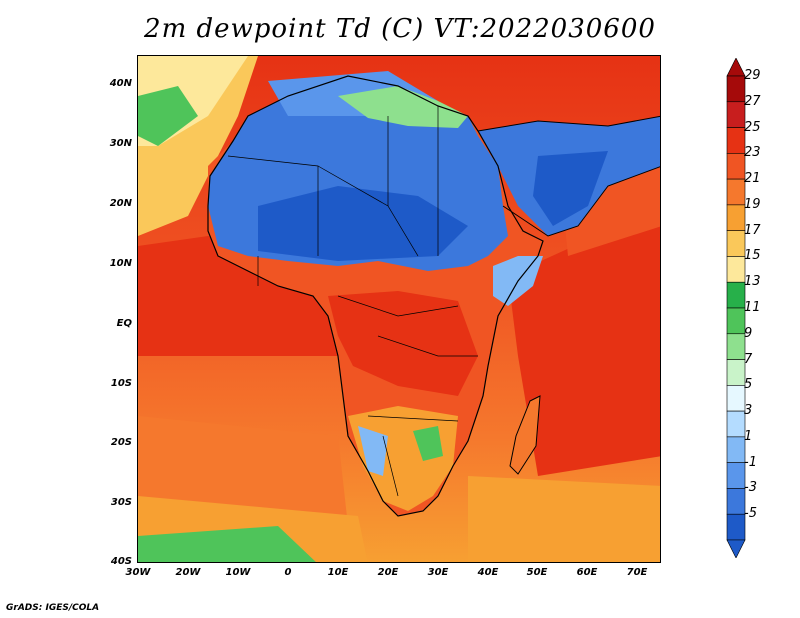 The width and height of the screenshot is (800, 618). What do you see at coordinates (120, 83) in the screenshot?
I see `y-tick-label: 40N` at bounding box center [120, 83].